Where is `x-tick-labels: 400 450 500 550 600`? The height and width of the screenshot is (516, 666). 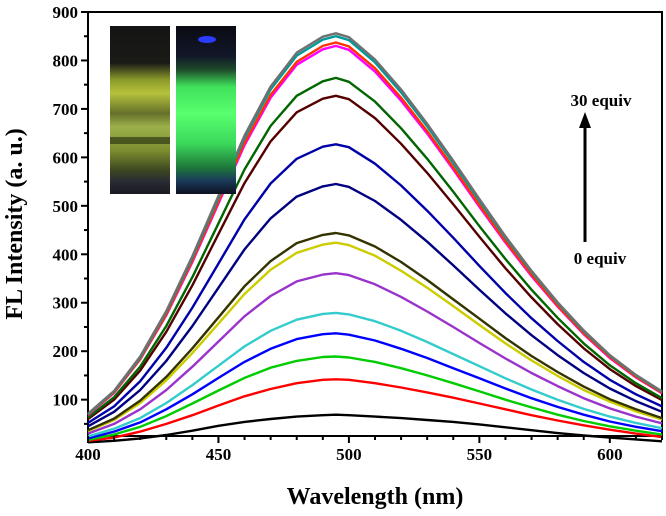 x-tick-labels: 400 450 500 550 600 is located at coordinates (348, 454).